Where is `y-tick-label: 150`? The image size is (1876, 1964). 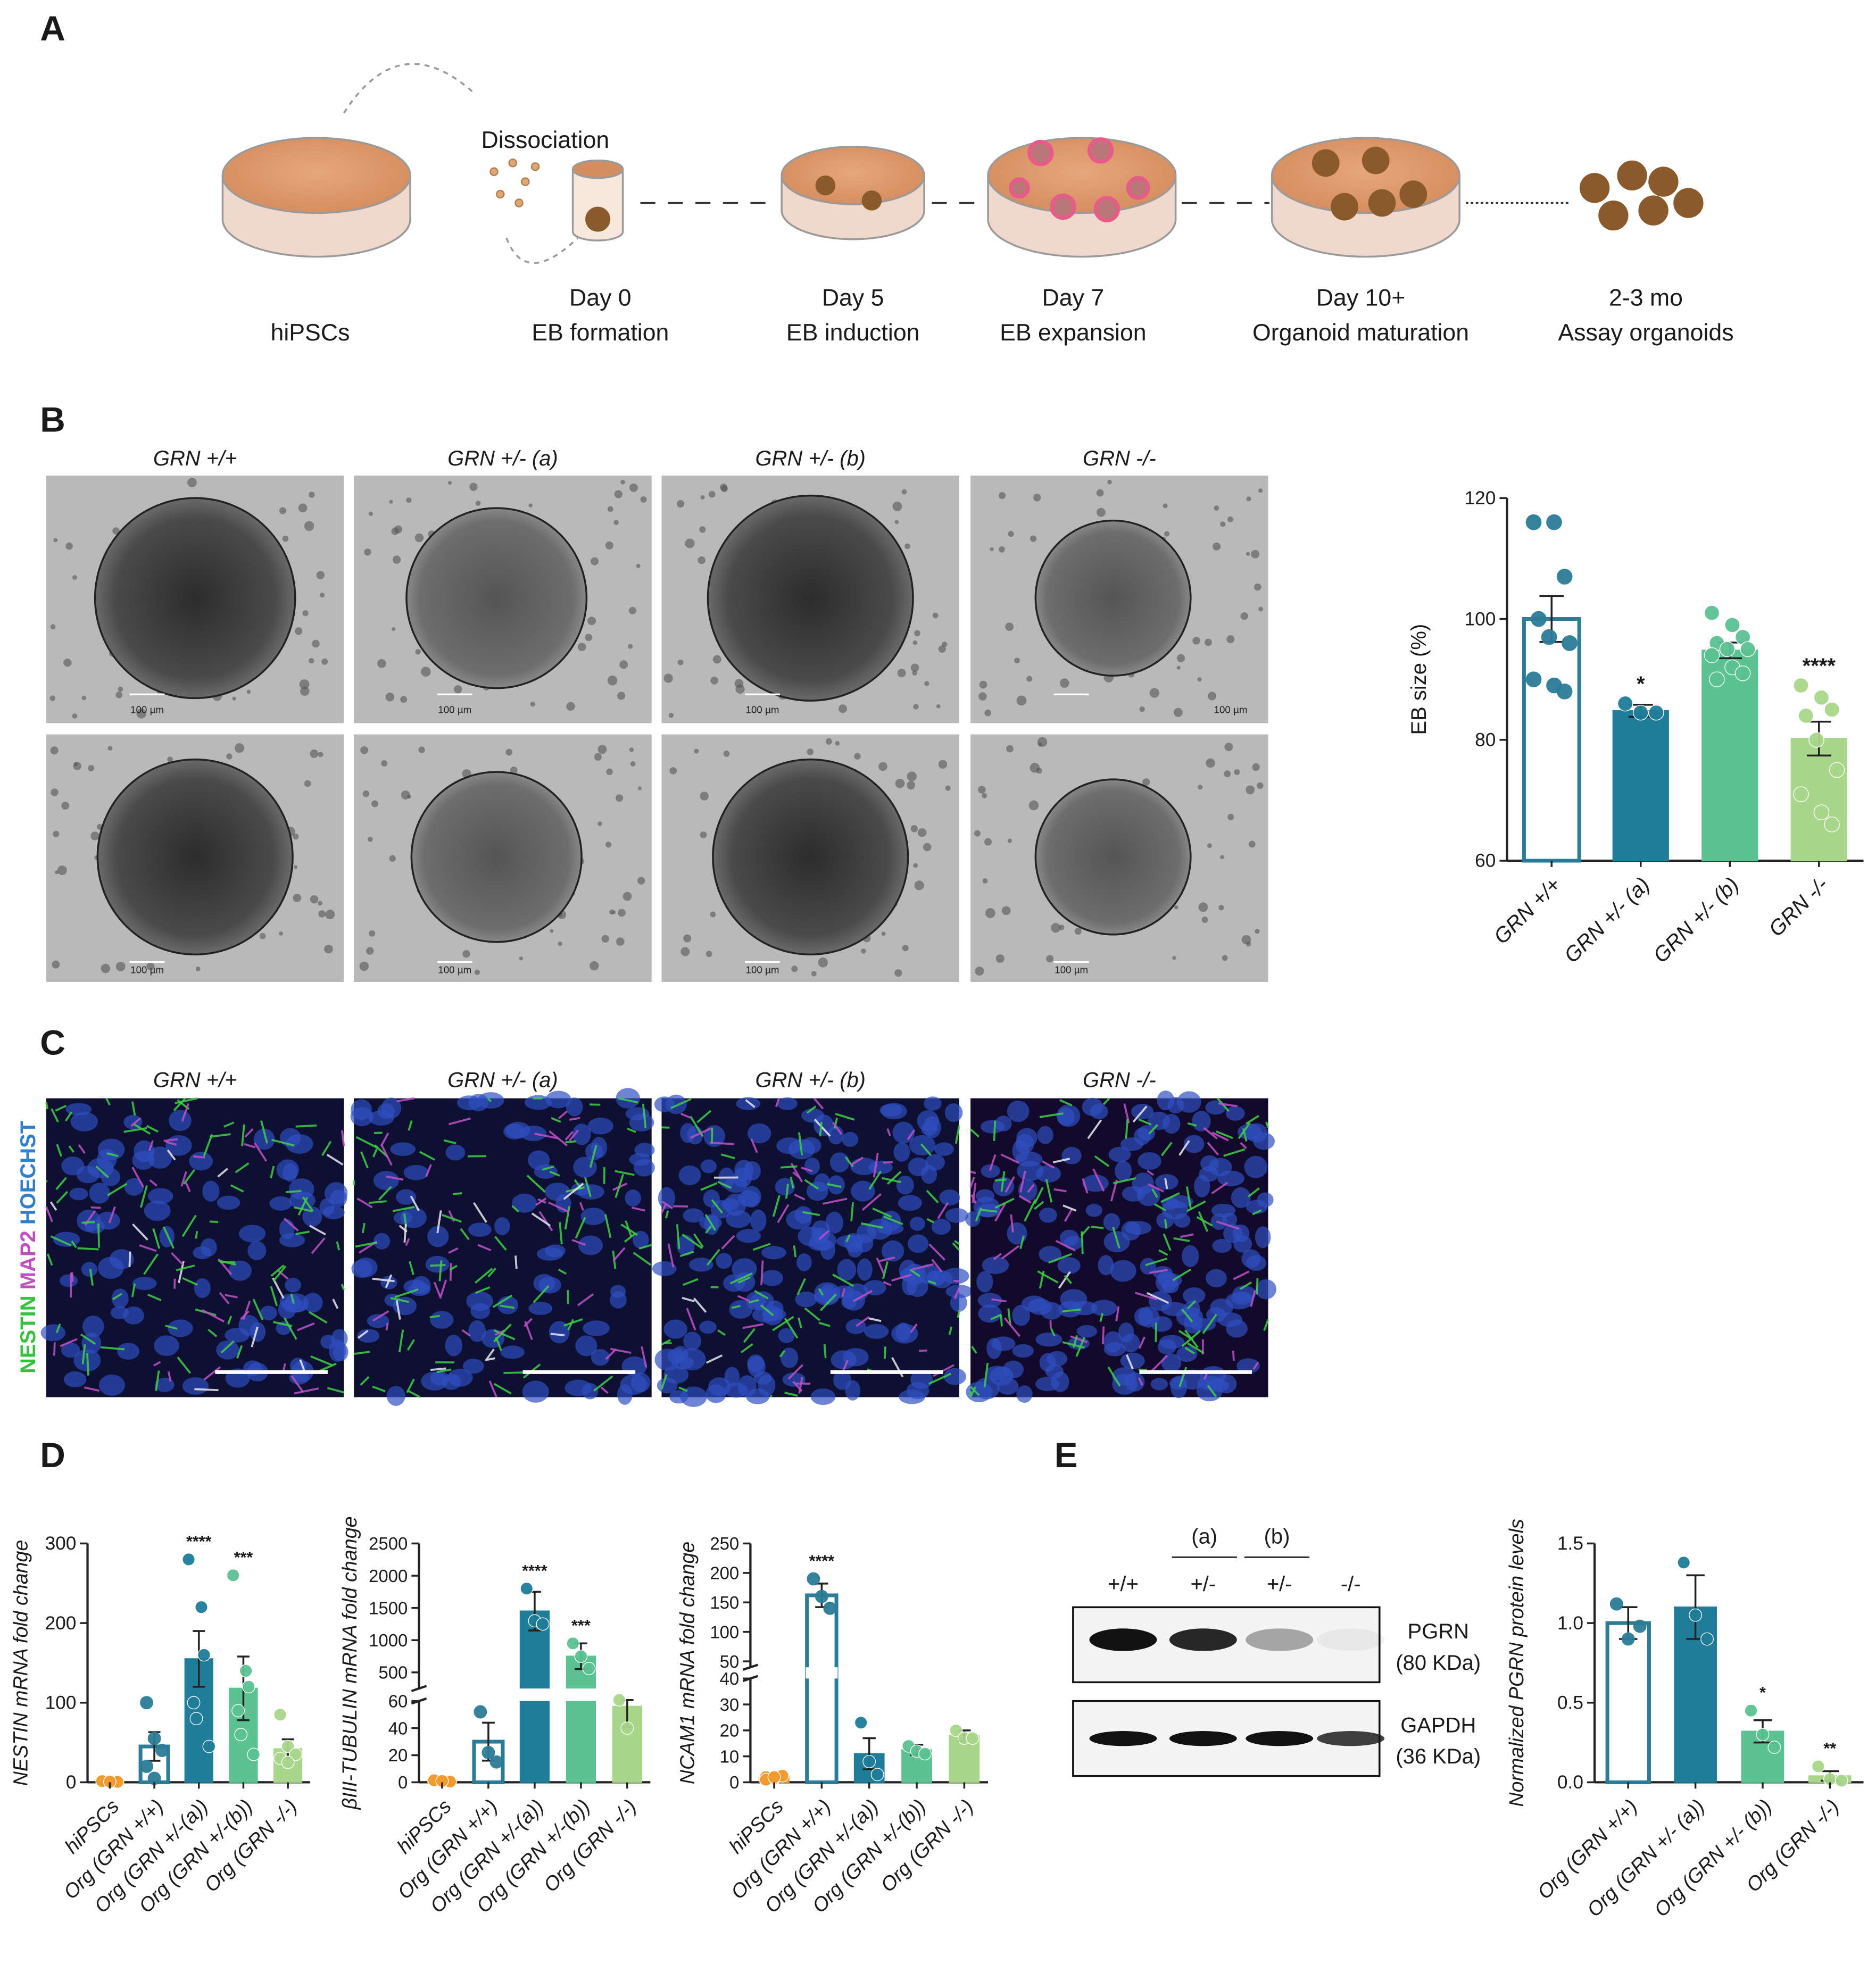 y-tick-label: 150 is located at coordinates (724, 1603).